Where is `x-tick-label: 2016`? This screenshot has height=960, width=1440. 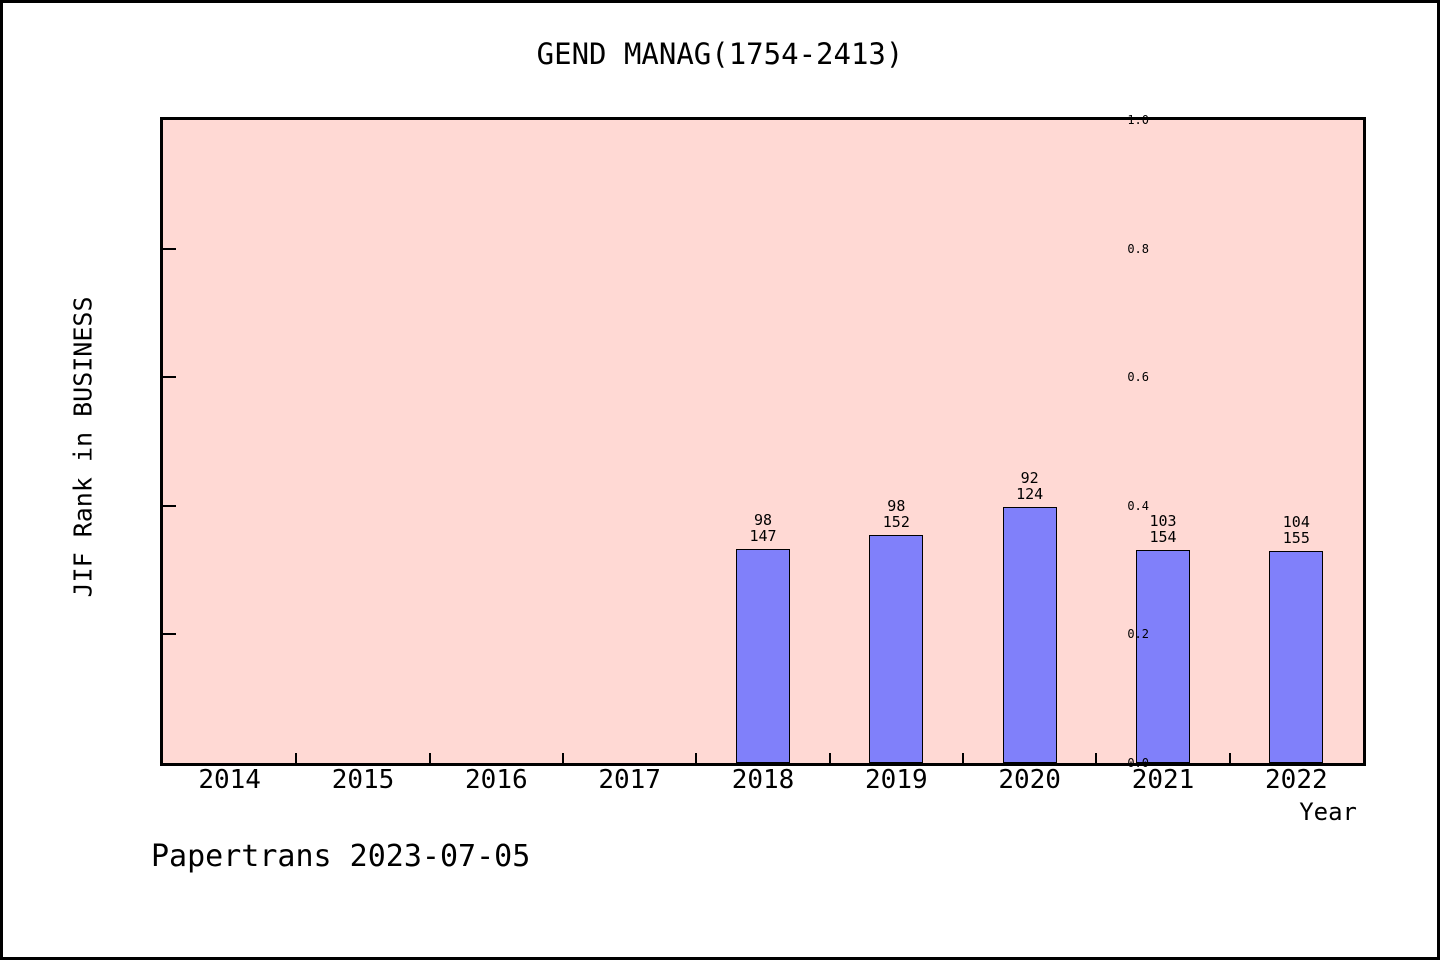 x-tick-label: 2016 is located at coordinates (496, 780).